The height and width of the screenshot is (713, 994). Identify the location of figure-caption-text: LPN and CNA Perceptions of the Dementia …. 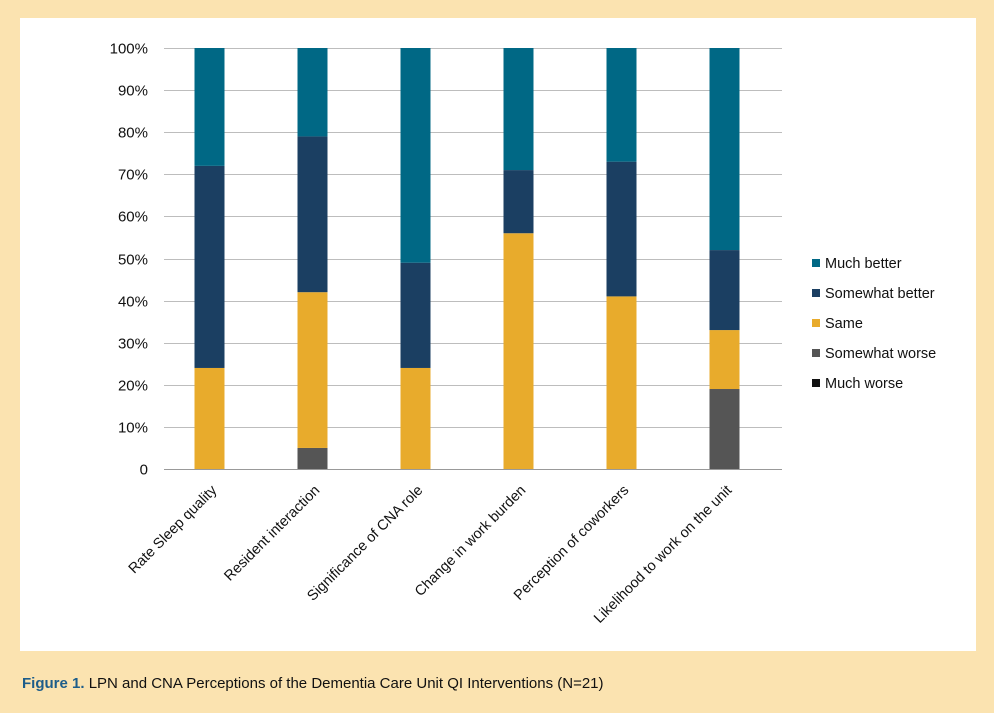
(346, 683).